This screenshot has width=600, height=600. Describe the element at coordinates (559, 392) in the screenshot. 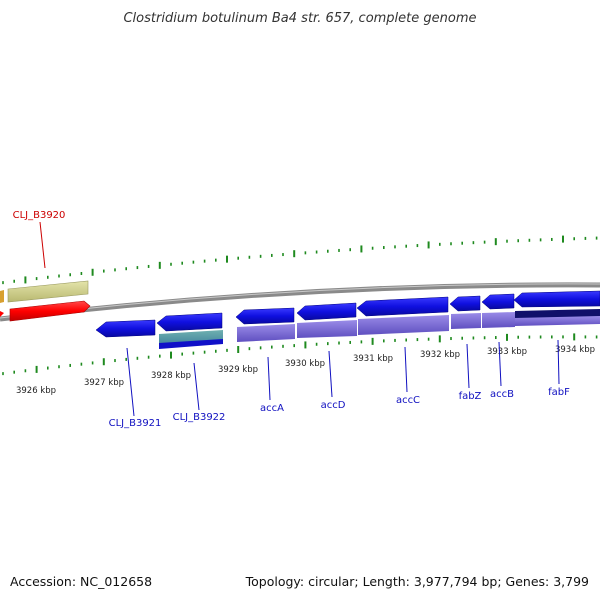

I see `gene-label-fabf: fabF` at that location.